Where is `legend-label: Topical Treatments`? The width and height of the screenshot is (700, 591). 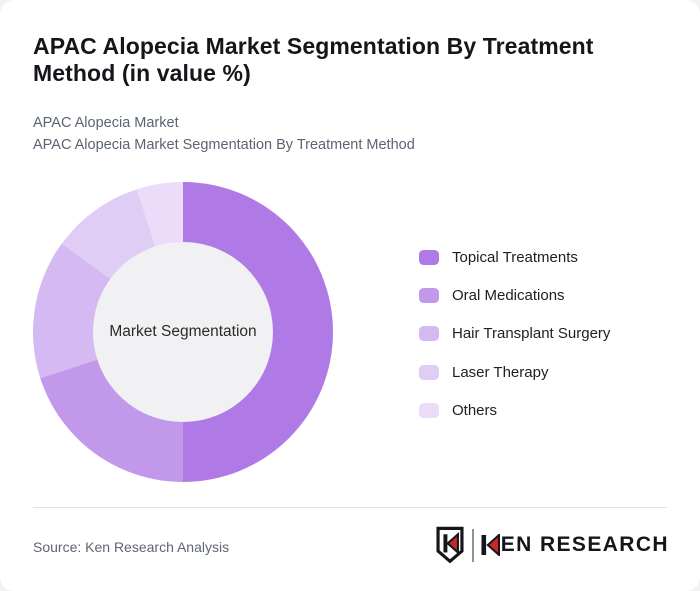
legend-label: Topical Treatments is located at coordinates (515, 257).